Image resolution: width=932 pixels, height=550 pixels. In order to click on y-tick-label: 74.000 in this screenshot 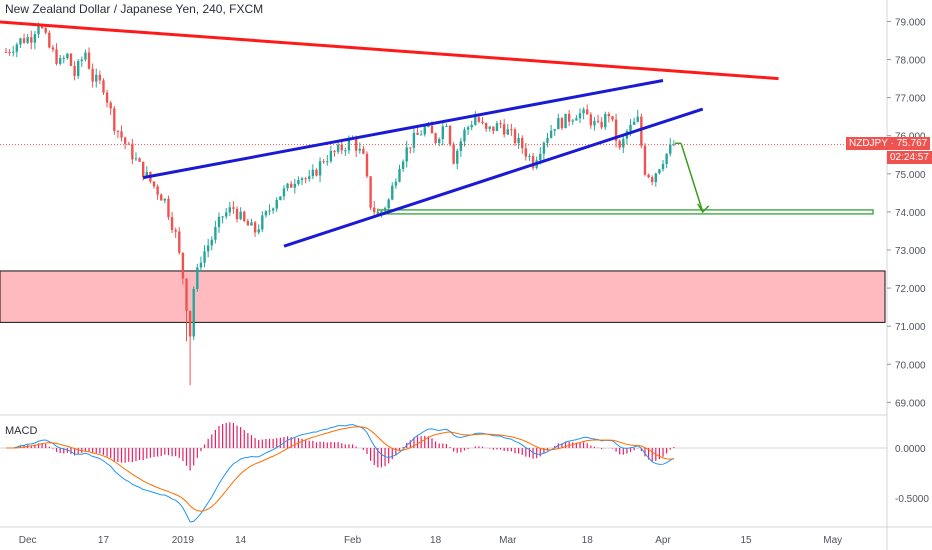, I will do `click(910, 213)`.